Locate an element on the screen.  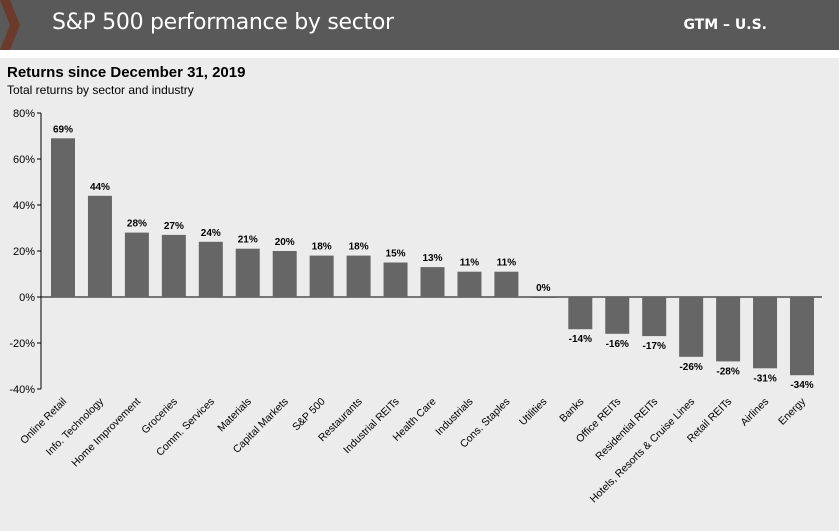
data-label: 69% is located at coordinates (63, 129).